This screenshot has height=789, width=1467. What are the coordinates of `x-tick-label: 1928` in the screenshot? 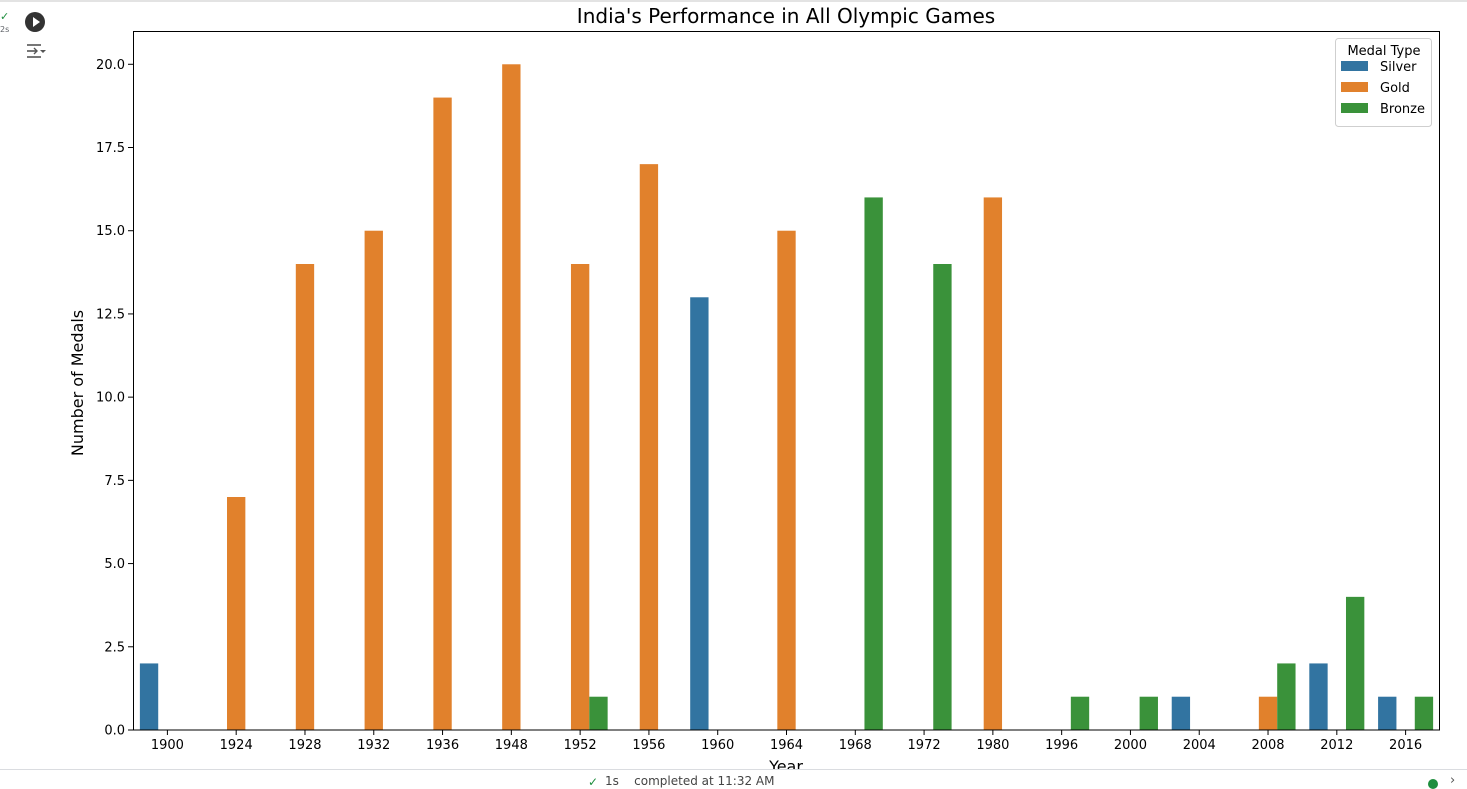 It's located at (304, 745).